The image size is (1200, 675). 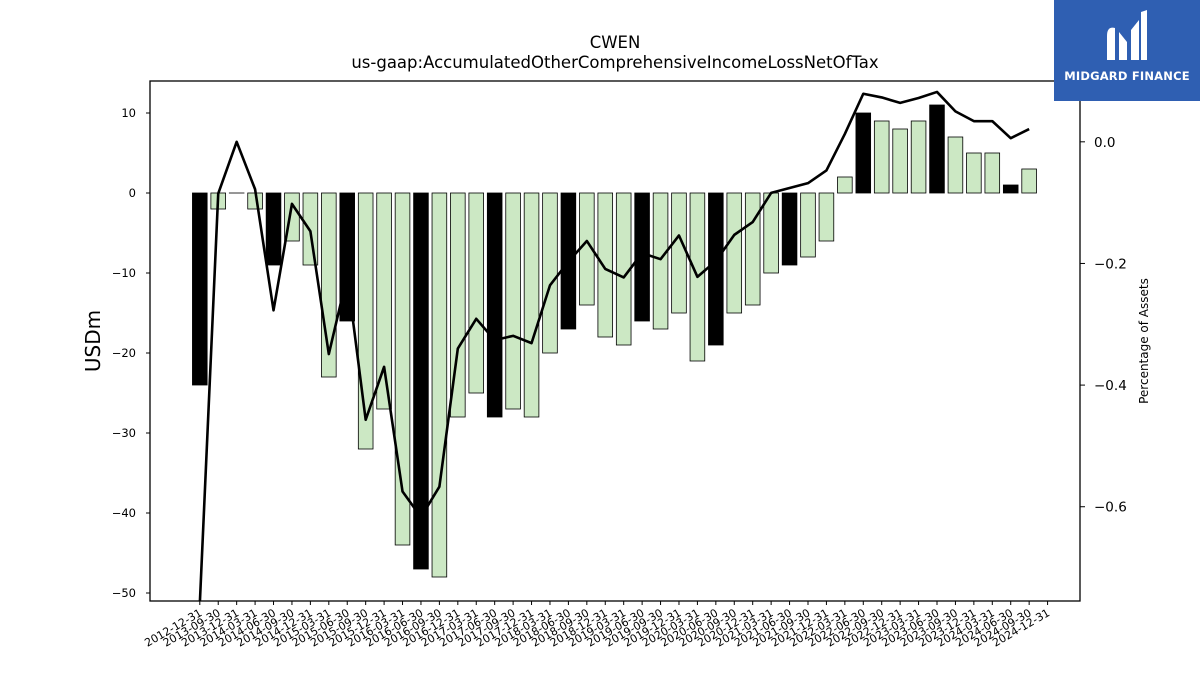 What do you see at coordinates (1110, 508) in the screenshot?
I see `y2-tick-label: −0.6` at bounding box center [1110, 508].